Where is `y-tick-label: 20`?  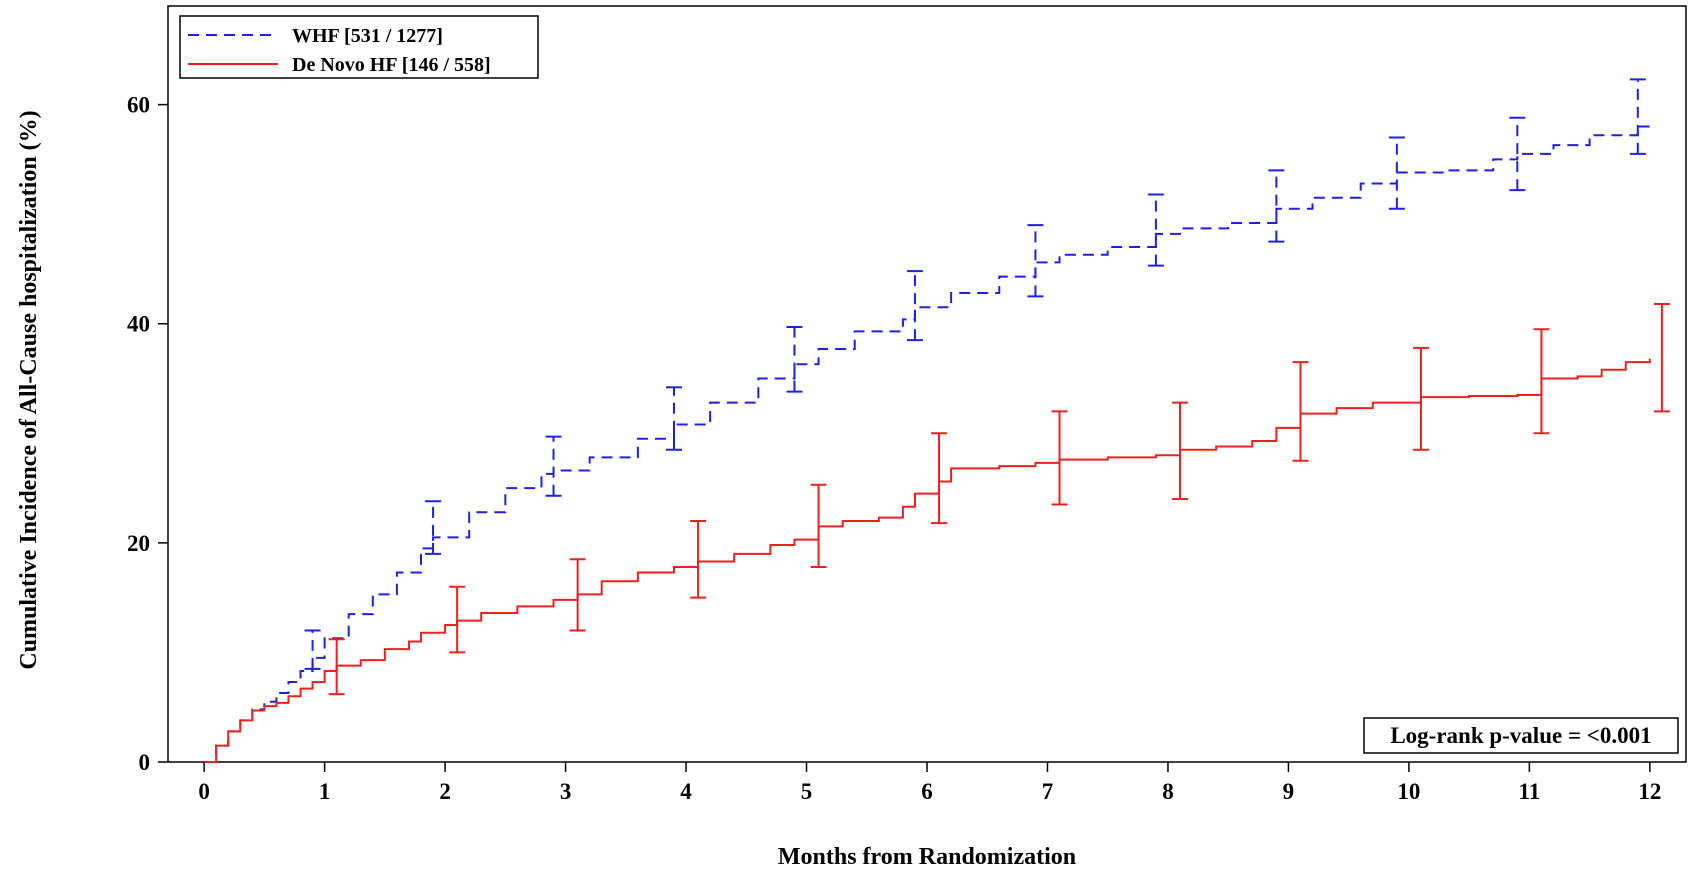
y-tick-label: 20 is located at coordinates (138, 543).